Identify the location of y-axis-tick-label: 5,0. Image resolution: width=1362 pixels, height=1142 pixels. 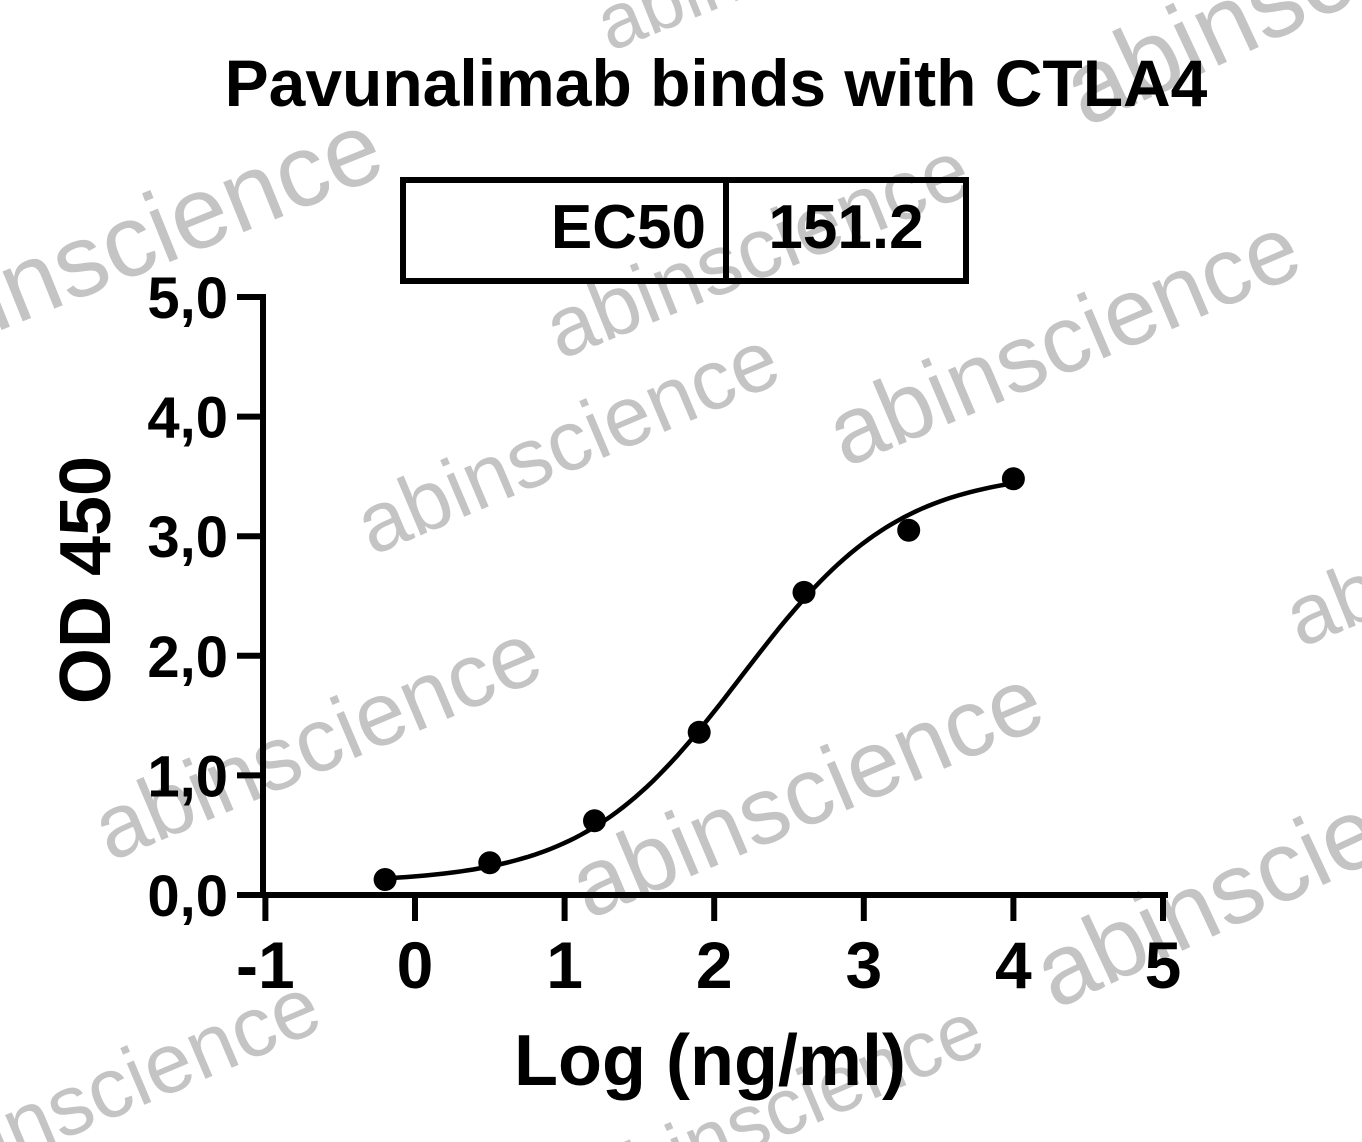
(187, 298).